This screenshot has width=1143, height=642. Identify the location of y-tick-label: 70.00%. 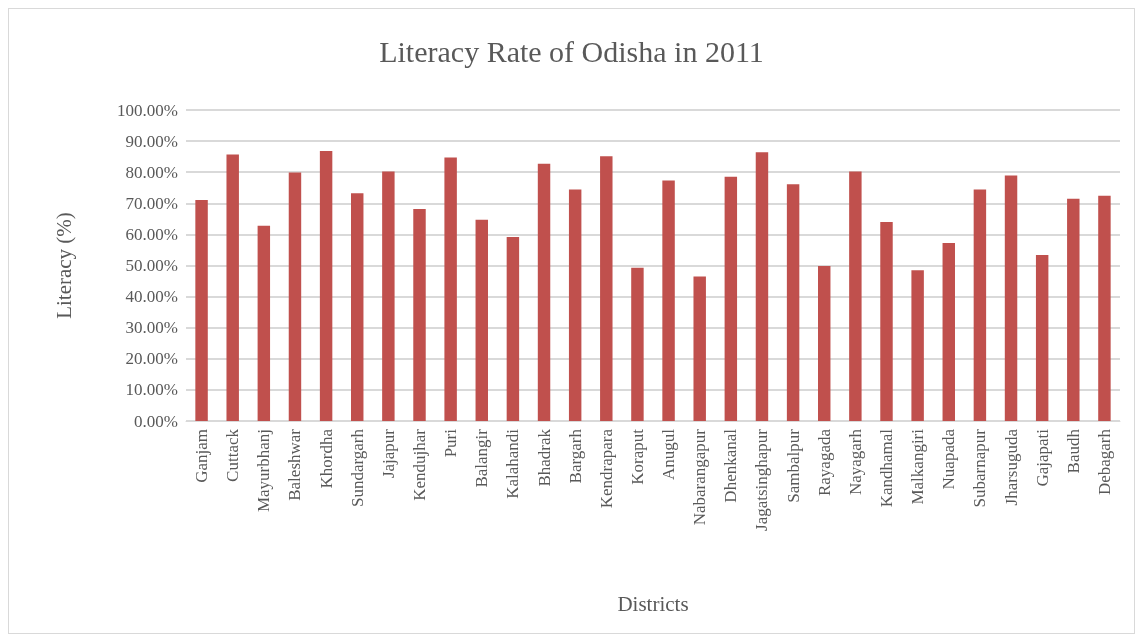
(151, 203).